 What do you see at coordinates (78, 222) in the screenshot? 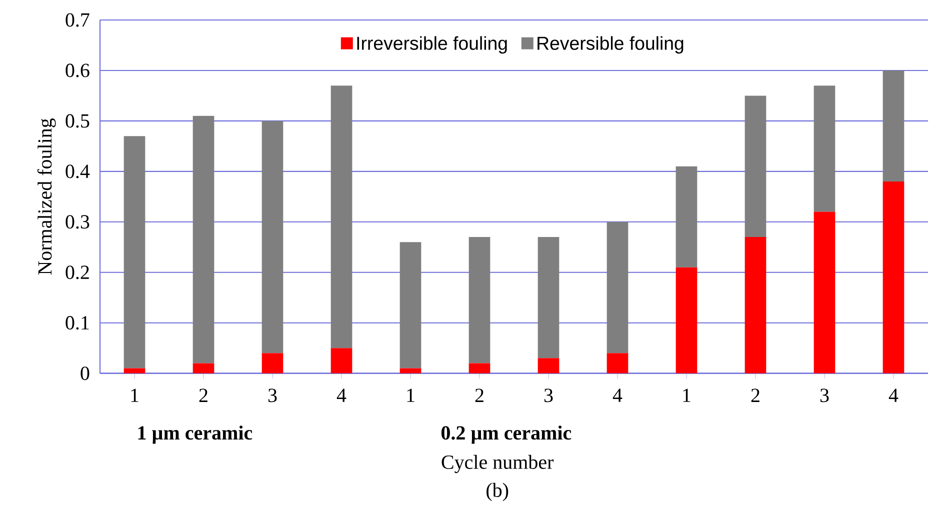
I see `y-tick-label: 0.3` at bounding box center [78, 222].